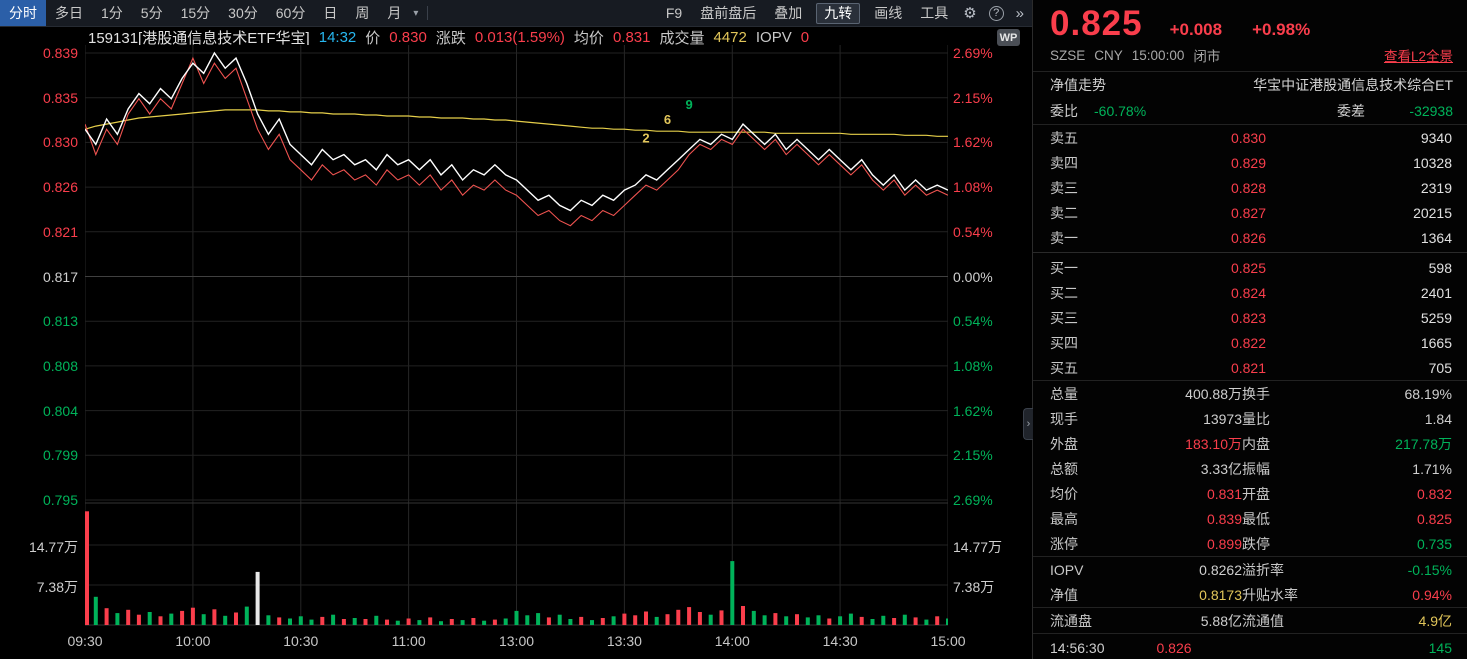  Describe the element at coordinates (23, 13) in the screenshot. I see `tab-intraday: 分时` at that location.